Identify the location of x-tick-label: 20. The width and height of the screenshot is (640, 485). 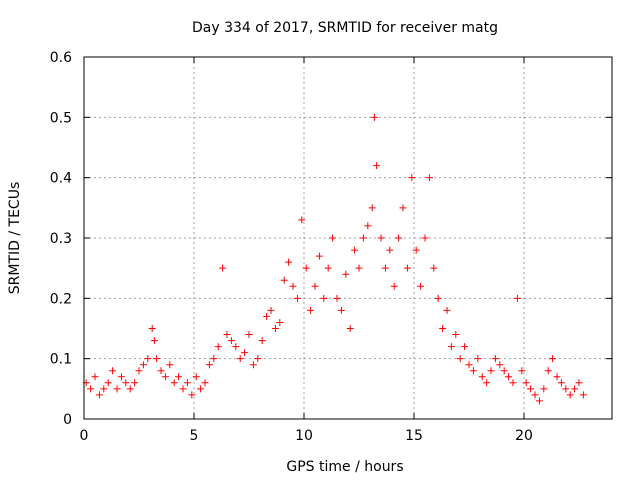
(524, 436).